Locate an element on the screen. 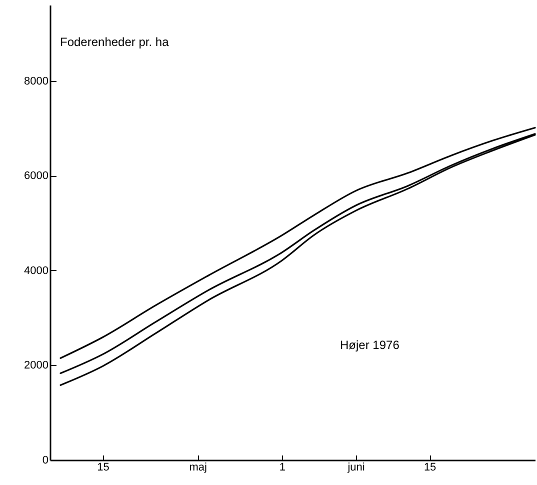  y-tick-label: 6000 is located at coordinates (36, 176).